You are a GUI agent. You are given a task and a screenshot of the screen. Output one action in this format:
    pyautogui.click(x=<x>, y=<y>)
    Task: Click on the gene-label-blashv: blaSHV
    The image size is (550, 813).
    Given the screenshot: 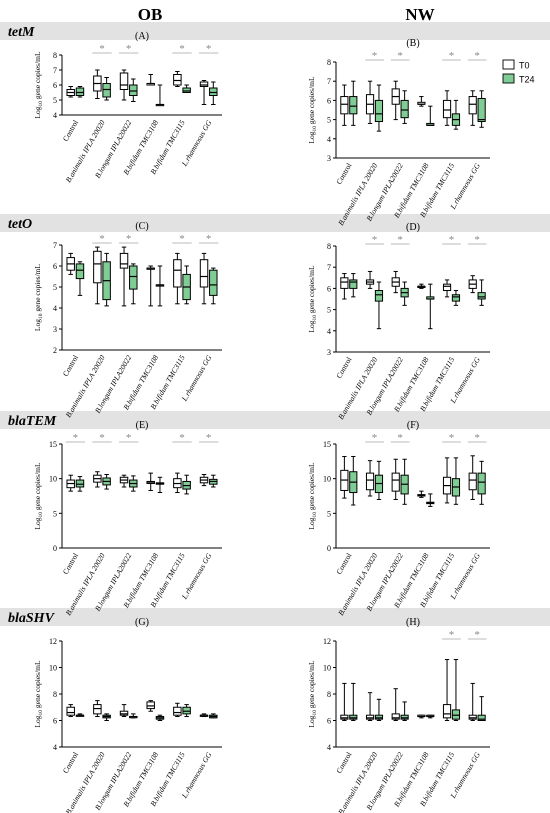 What is the action you would take?
    pyautogui.click(x=32, y=618)
    